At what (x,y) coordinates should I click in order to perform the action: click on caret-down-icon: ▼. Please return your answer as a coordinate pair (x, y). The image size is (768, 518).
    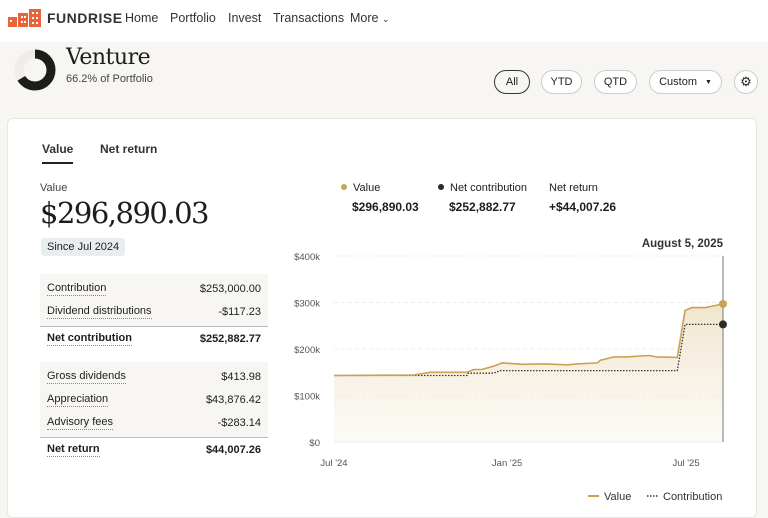
    Looking at the image, I should click on (708, 82).